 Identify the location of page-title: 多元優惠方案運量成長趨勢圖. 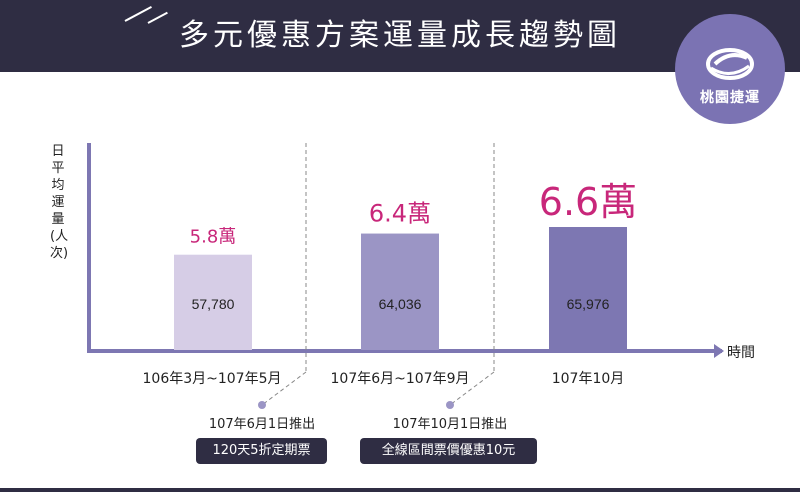
(400, 35).